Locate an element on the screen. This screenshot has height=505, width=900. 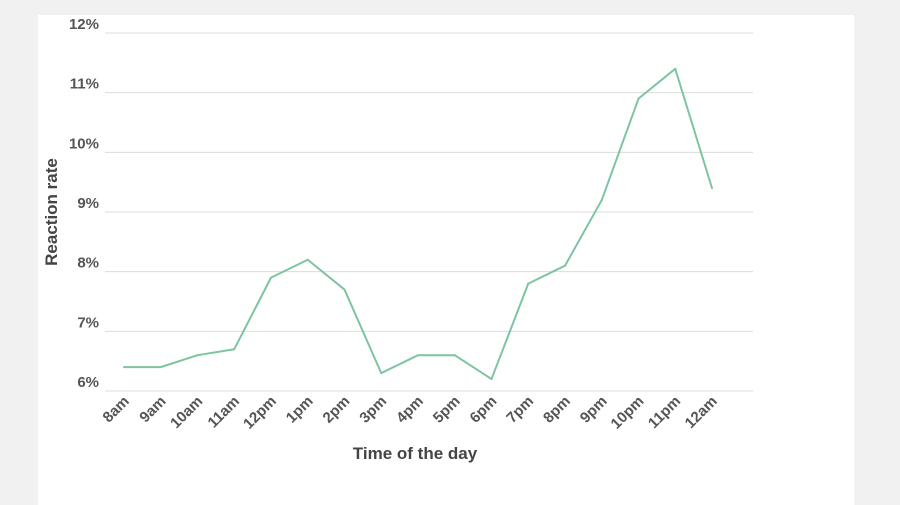
y-axis-title: Reaction rate is located at coordinates (51, 212).